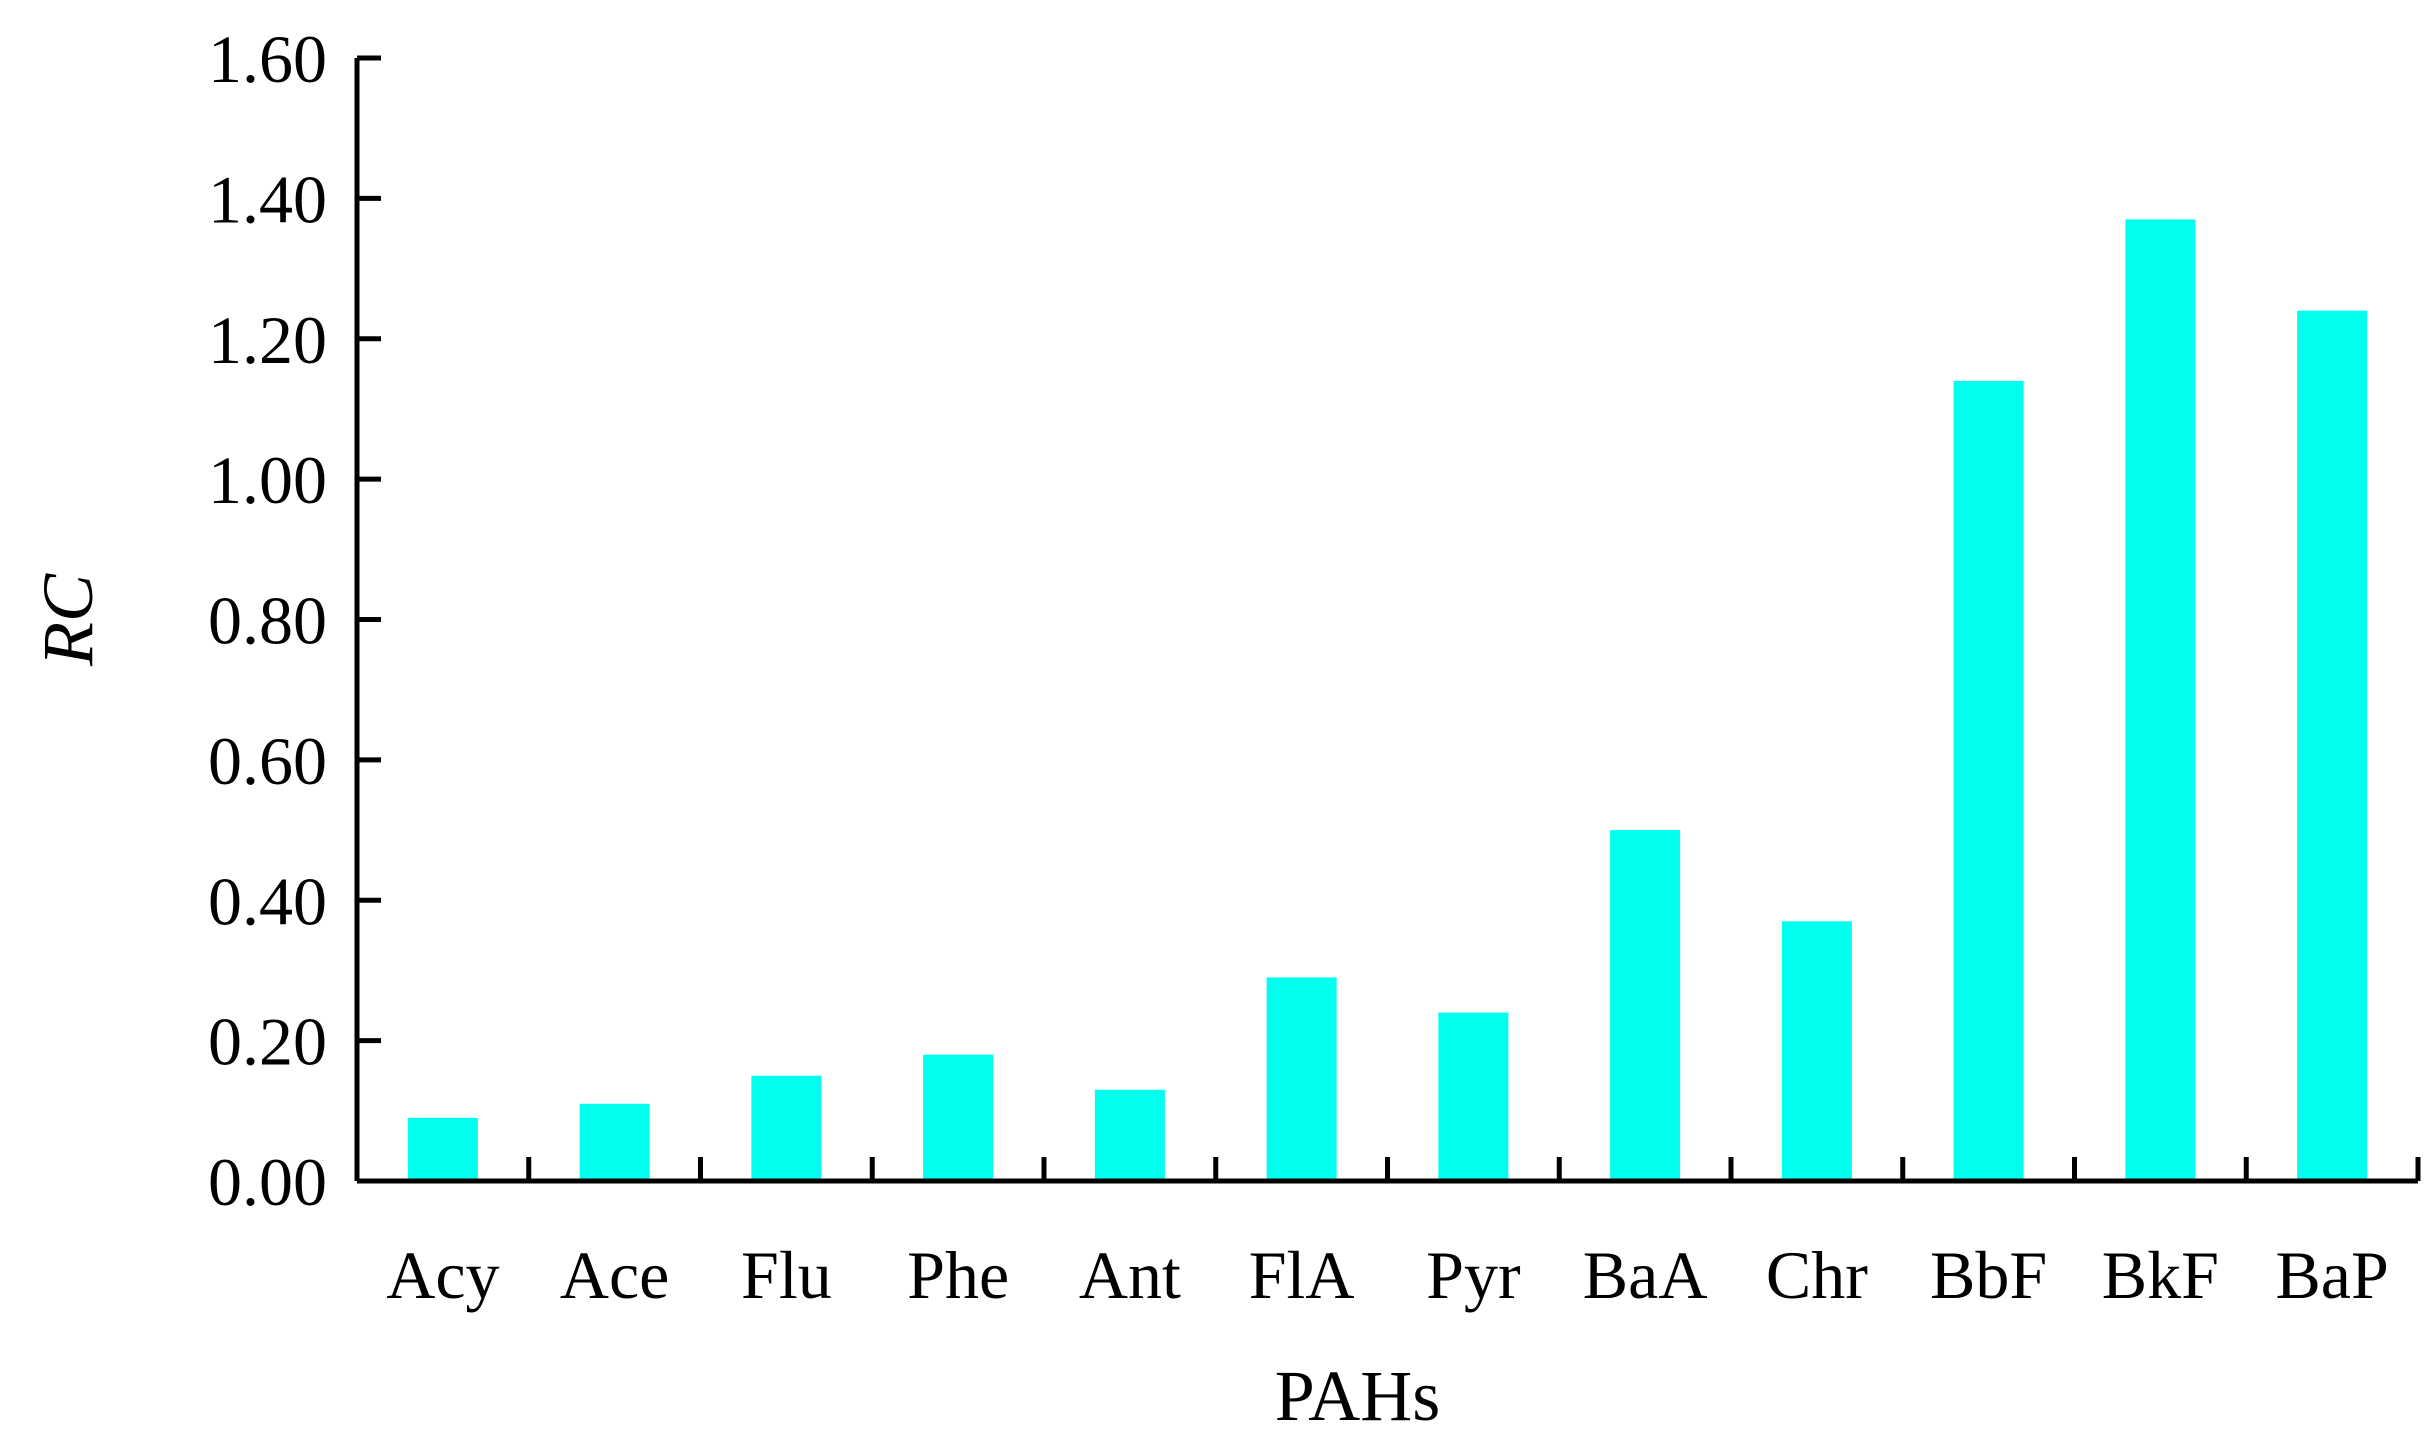  Describe the element at coordinates (958, 1275) in the screenshot. I see `x-tick-label: Phe` at that location.